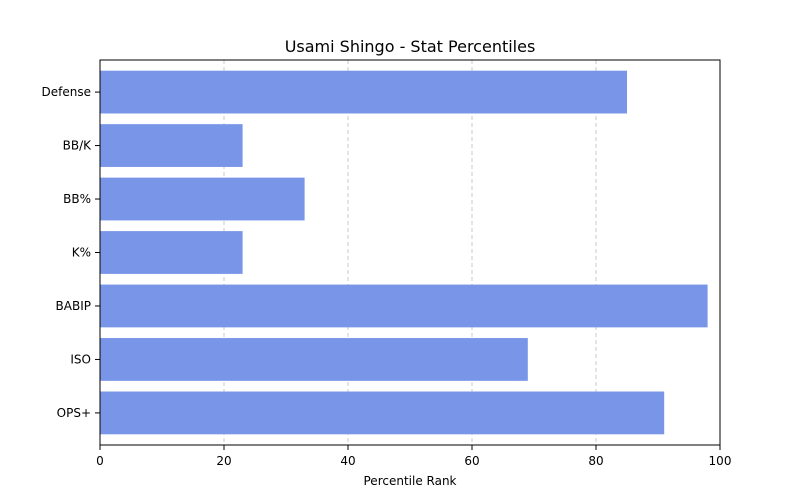 The width and height of the screenshot is (800, 500). What do you see at coordinates (66, 92) in the screenshot?
I see `y-tick-label: Defense` at bounding box center [66, 92].